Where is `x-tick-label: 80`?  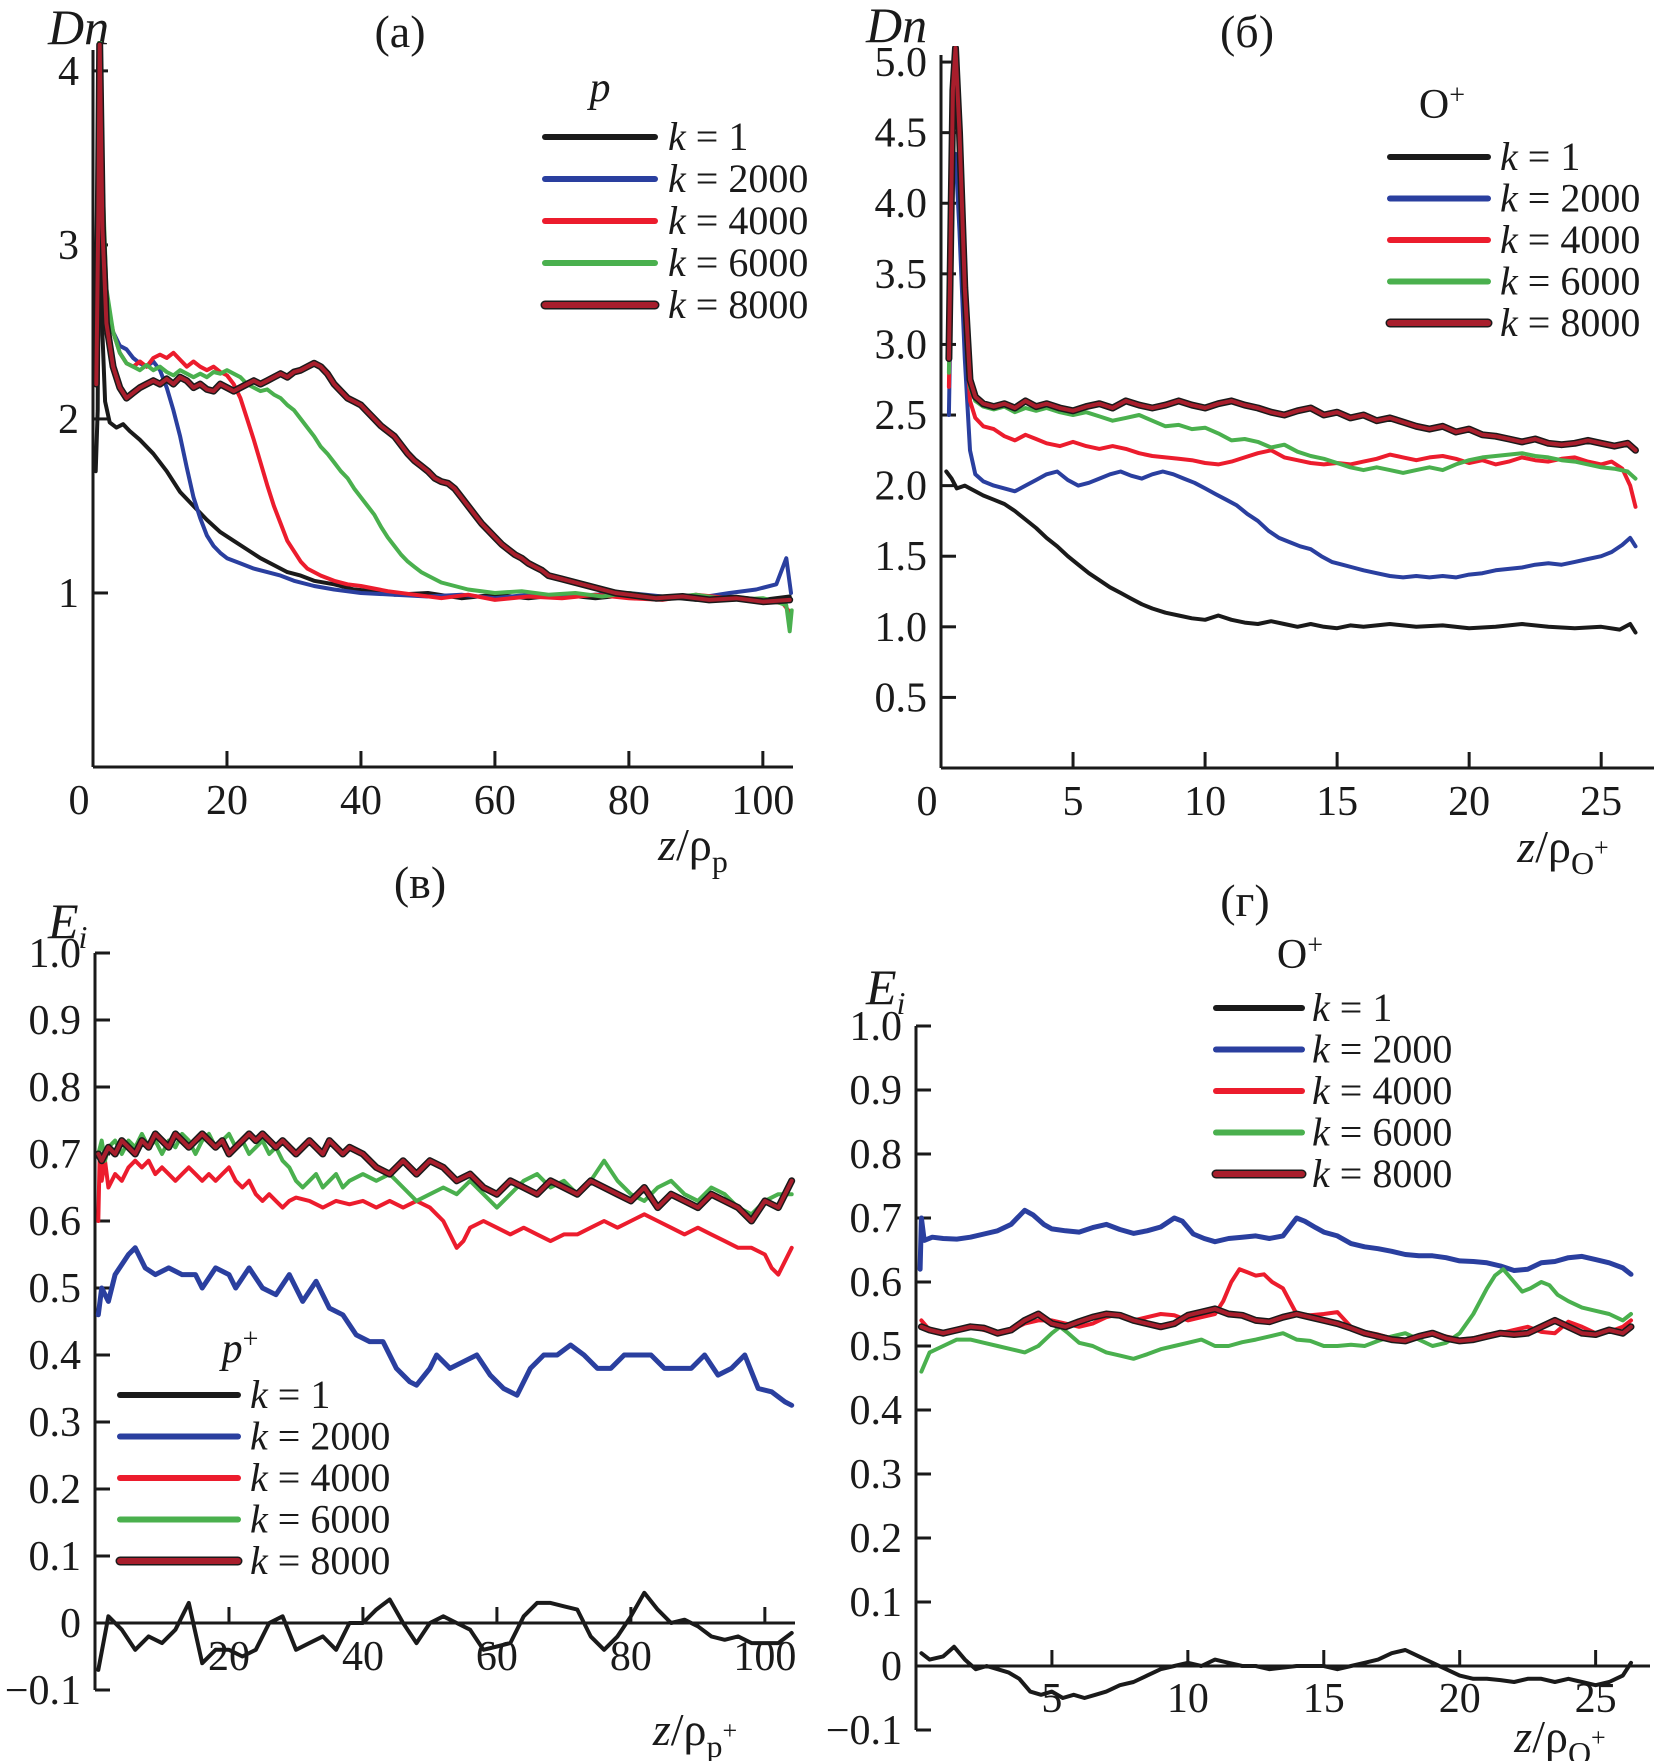 x-tick-label: 80 is located at coordinates (631, 1657).